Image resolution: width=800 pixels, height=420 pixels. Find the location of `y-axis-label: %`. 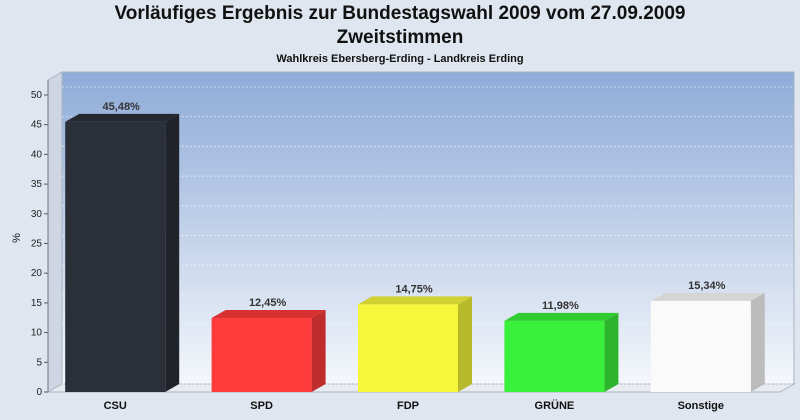

y-axis-label: % is located at coordinates (17, 238).